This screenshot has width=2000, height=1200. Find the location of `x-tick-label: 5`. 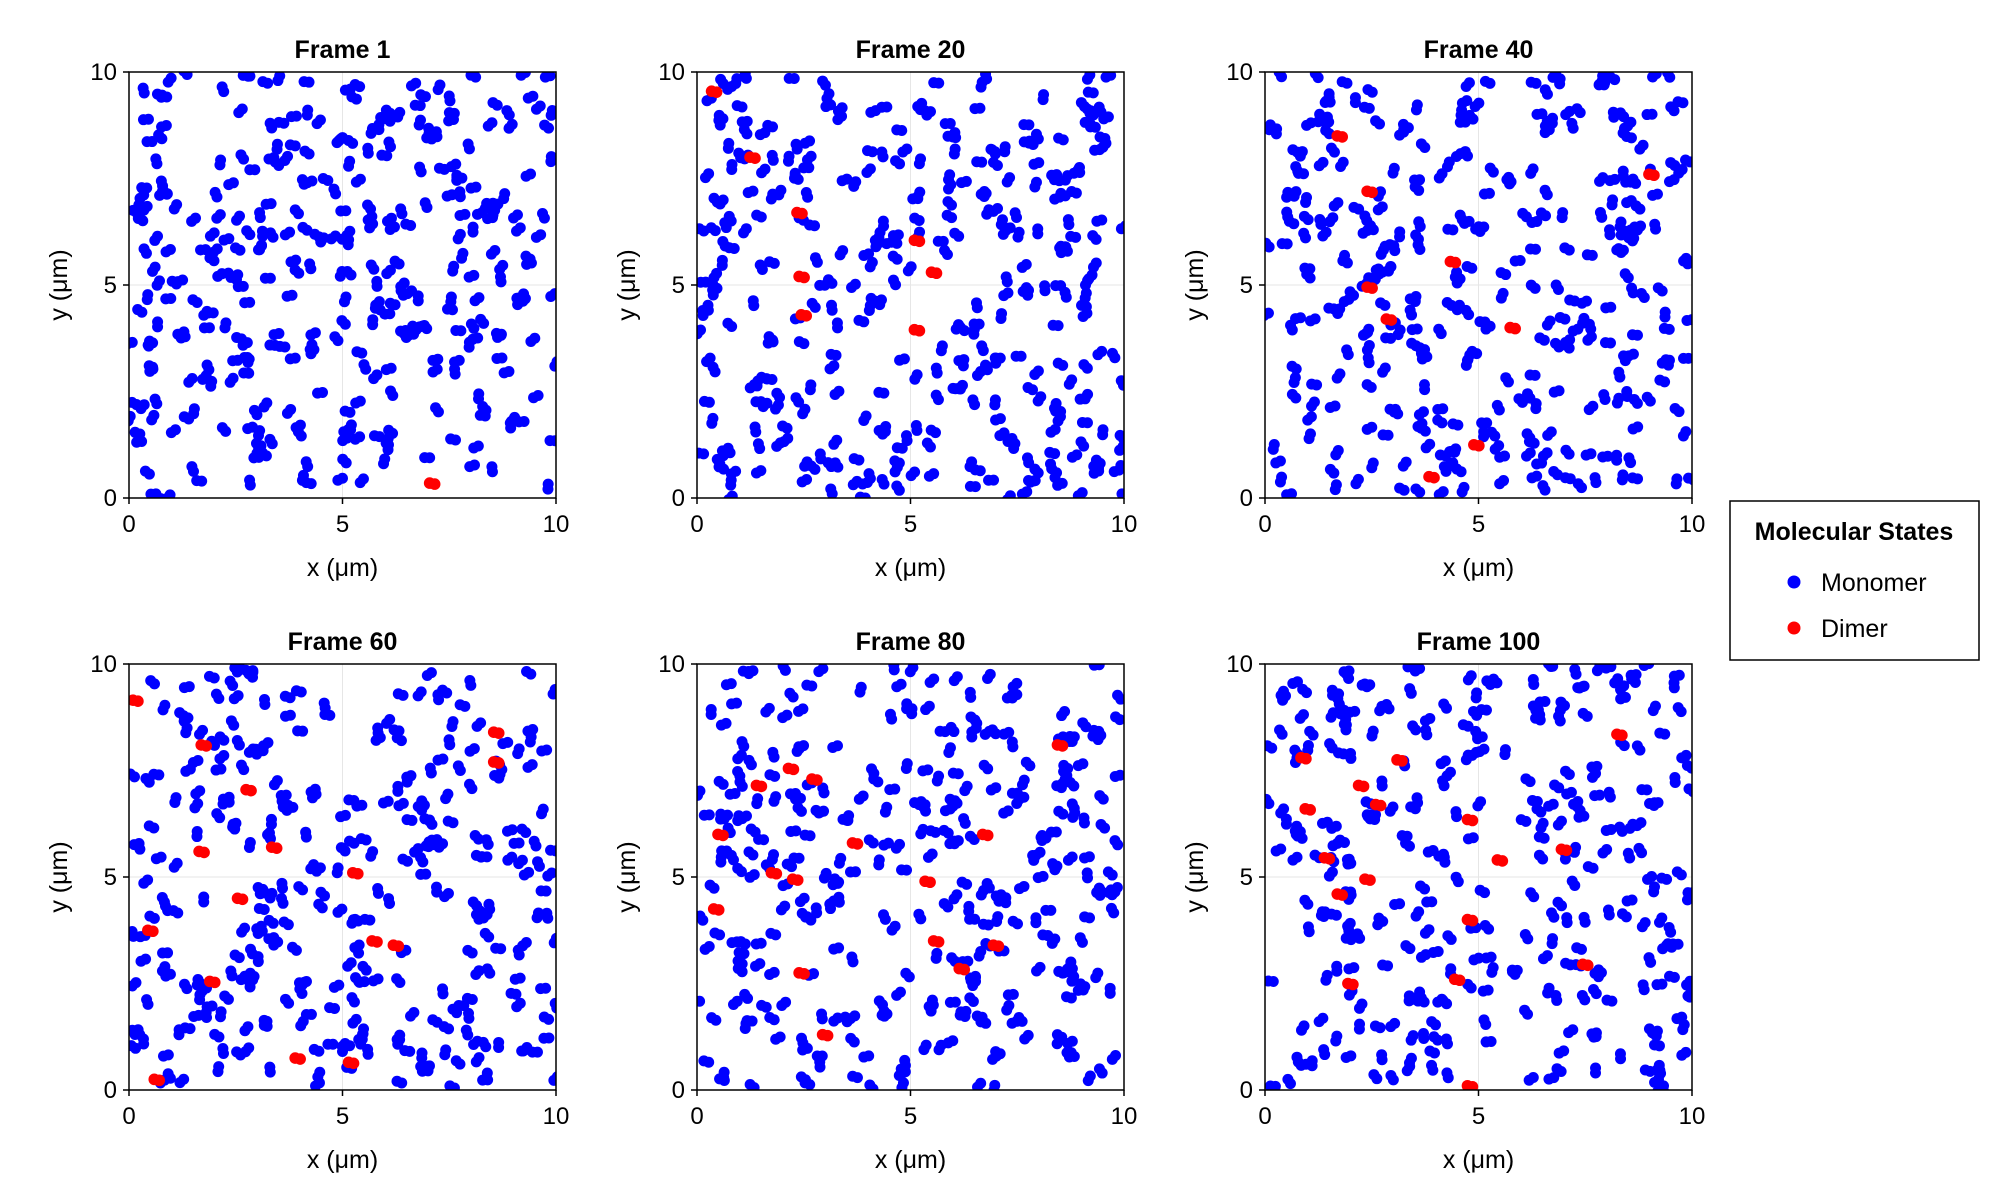

x-tick-label: 5 is located at coordinates (910, 1116).